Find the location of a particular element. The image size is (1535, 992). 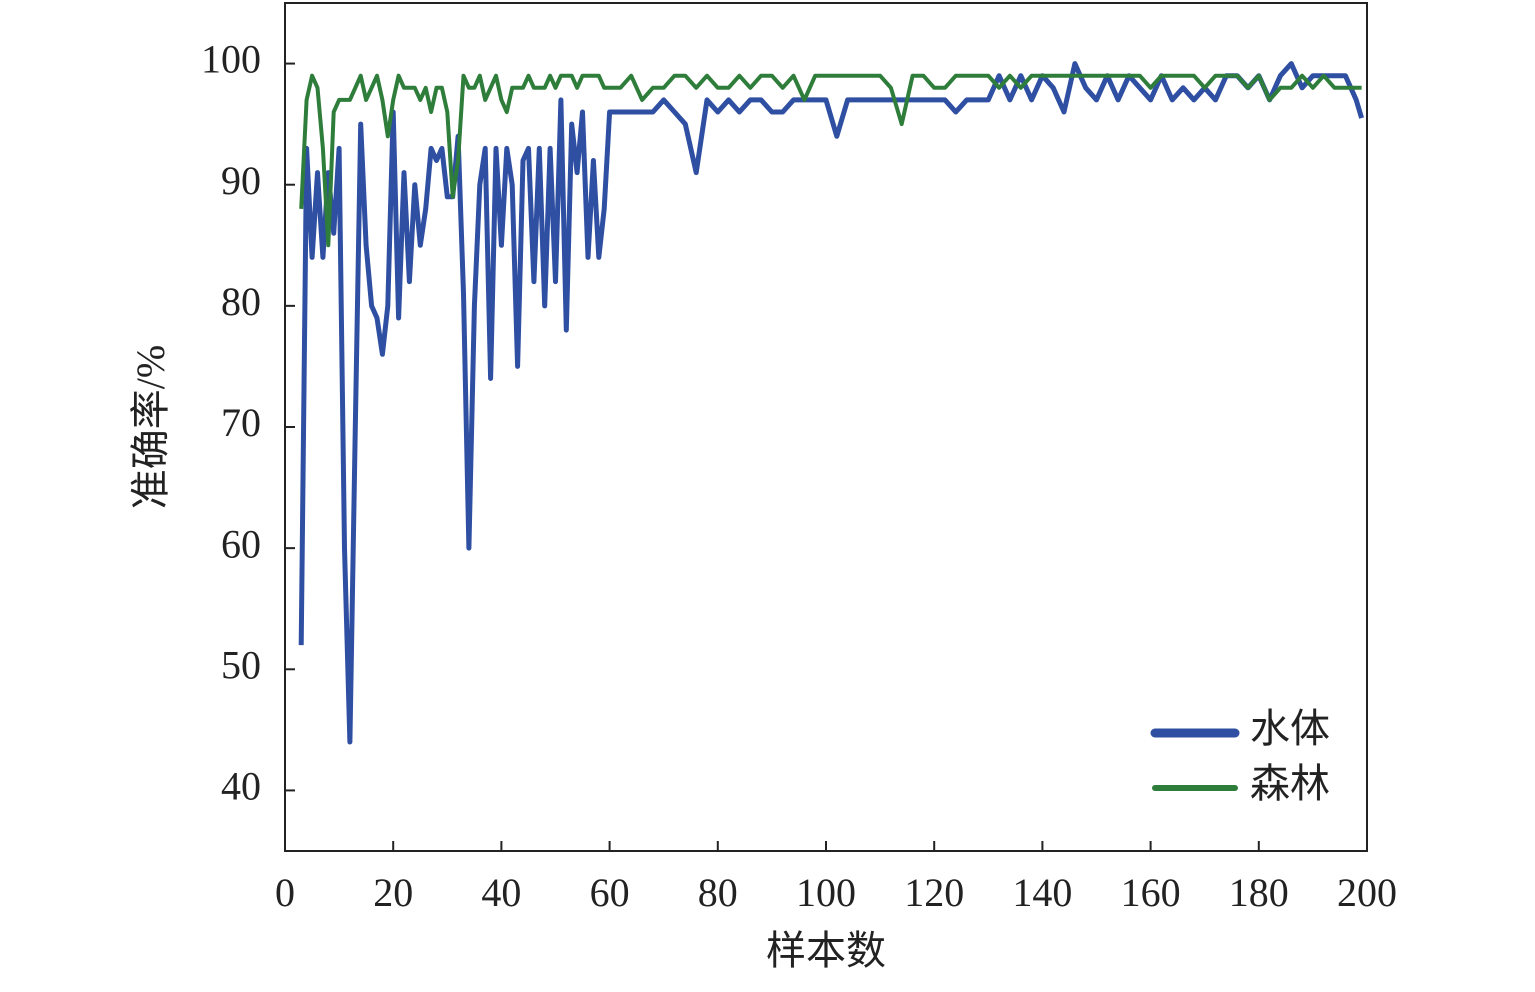

x-tick-label: 180 is located at coordinates (1259, 892).